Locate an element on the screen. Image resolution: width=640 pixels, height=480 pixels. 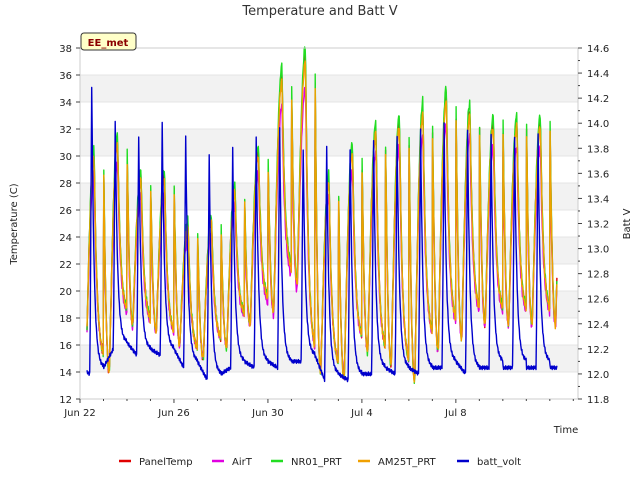
station-label: EE_met is located at coordinates (108, 43).